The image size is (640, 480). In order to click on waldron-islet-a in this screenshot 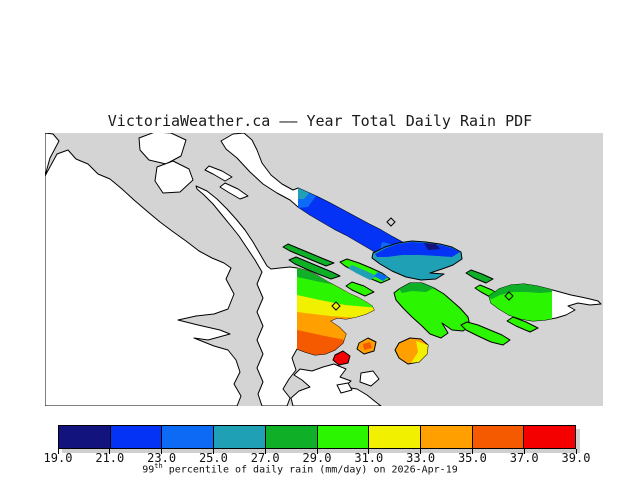, I will do `click(479, 276)`.